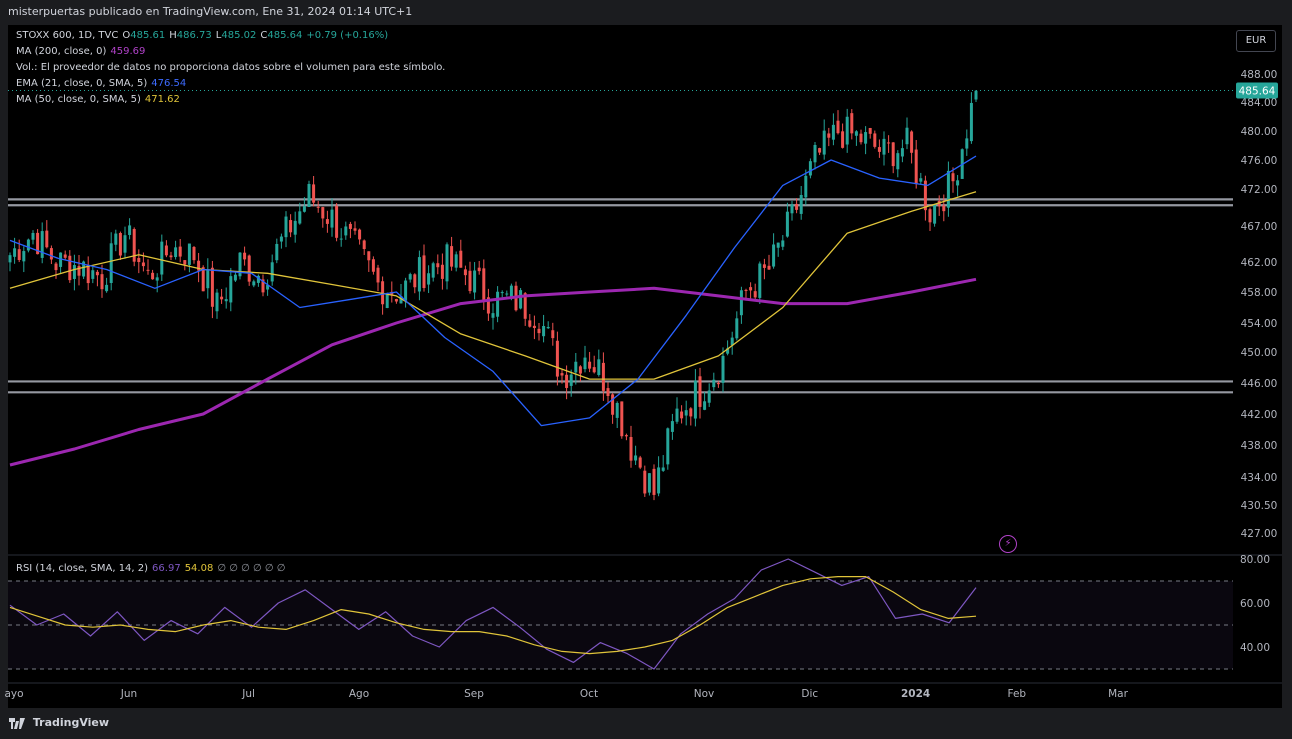 Image resolution: width=1292 pixels, height=739 pixels. What do you see at coordinates (82, 568) in the screenshot?
I see `rsi-label: RSI (14, close, SMA, 14, 2)` at bounding box center [82, 568].